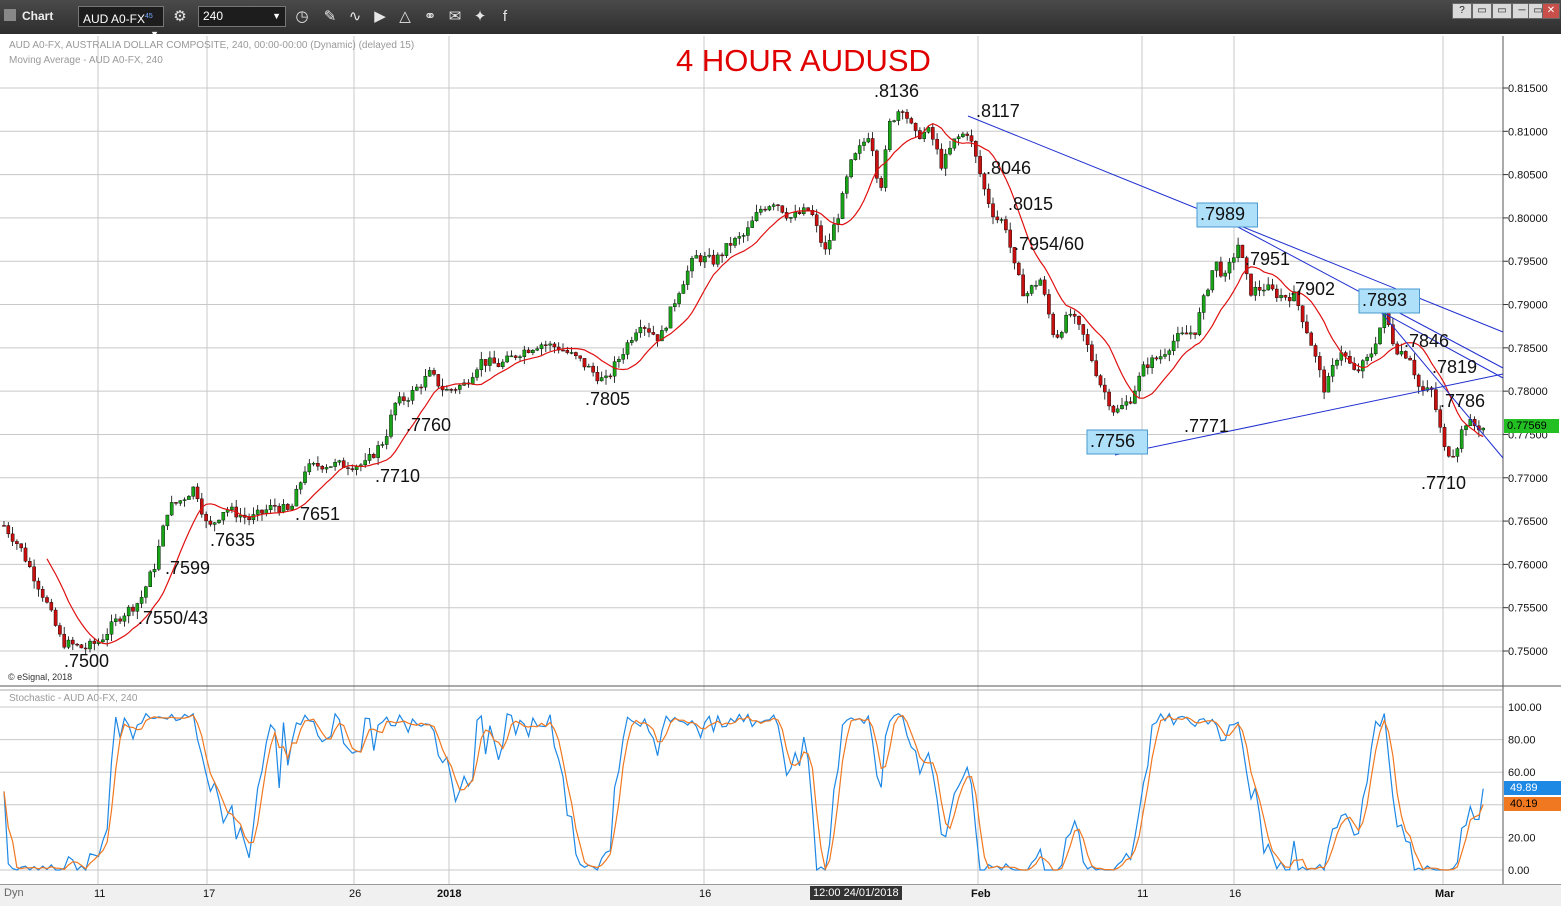 The height and width of the screenshot is (906, 1561). I want to click on tile-button: ▭, so click(1502, 11).